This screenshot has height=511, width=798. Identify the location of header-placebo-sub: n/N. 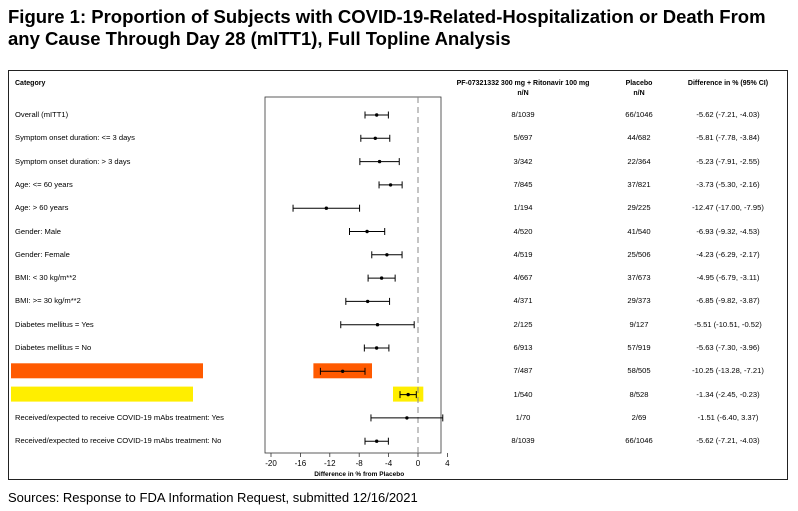
(639, 93).